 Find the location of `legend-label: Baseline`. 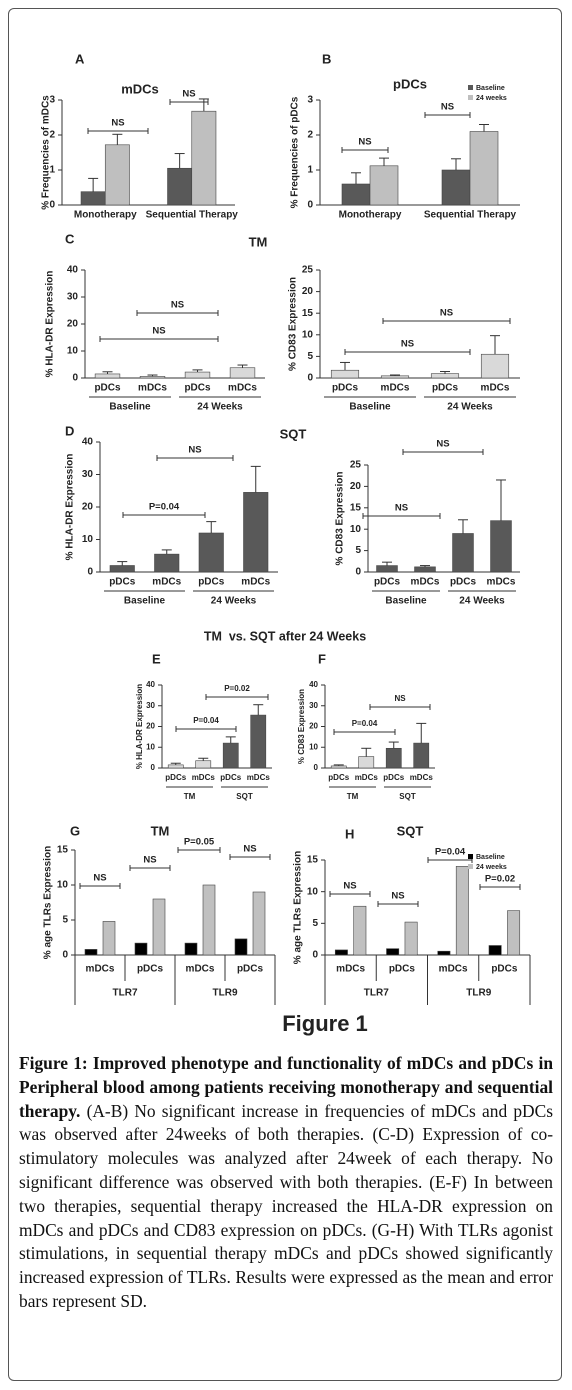

legend-label: Baseline is located at coordinates (490, 88).